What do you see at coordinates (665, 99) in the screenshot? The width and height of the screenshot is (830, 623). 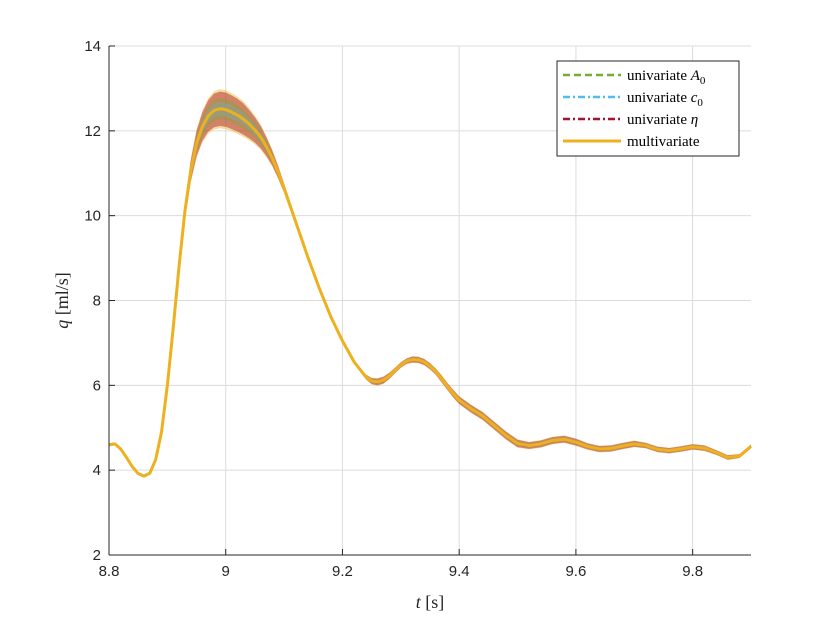 I see `legend-label: univariate c0` at bounding box center [665, 99].